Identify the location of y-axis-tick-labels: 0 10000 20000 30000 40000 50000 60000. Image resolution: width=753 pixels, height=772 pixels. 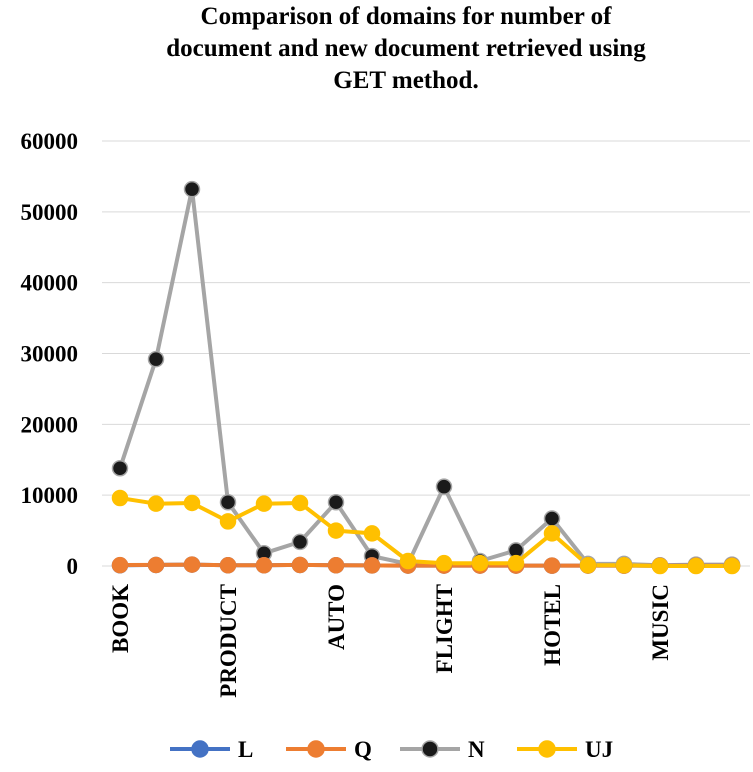
(50, 354).